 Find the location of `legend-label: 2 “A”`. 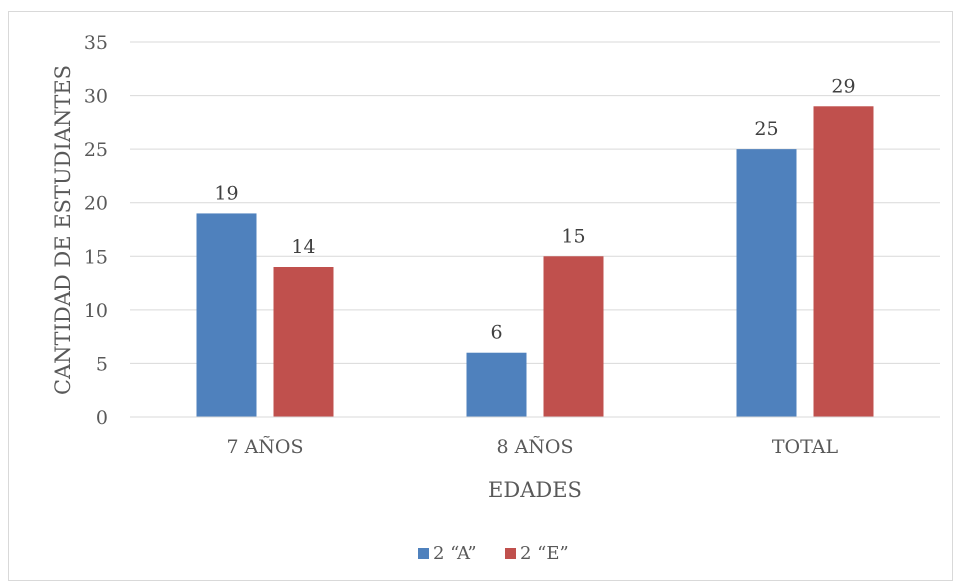

legend-label: 2 “A” is located at coordinates (455, 553).